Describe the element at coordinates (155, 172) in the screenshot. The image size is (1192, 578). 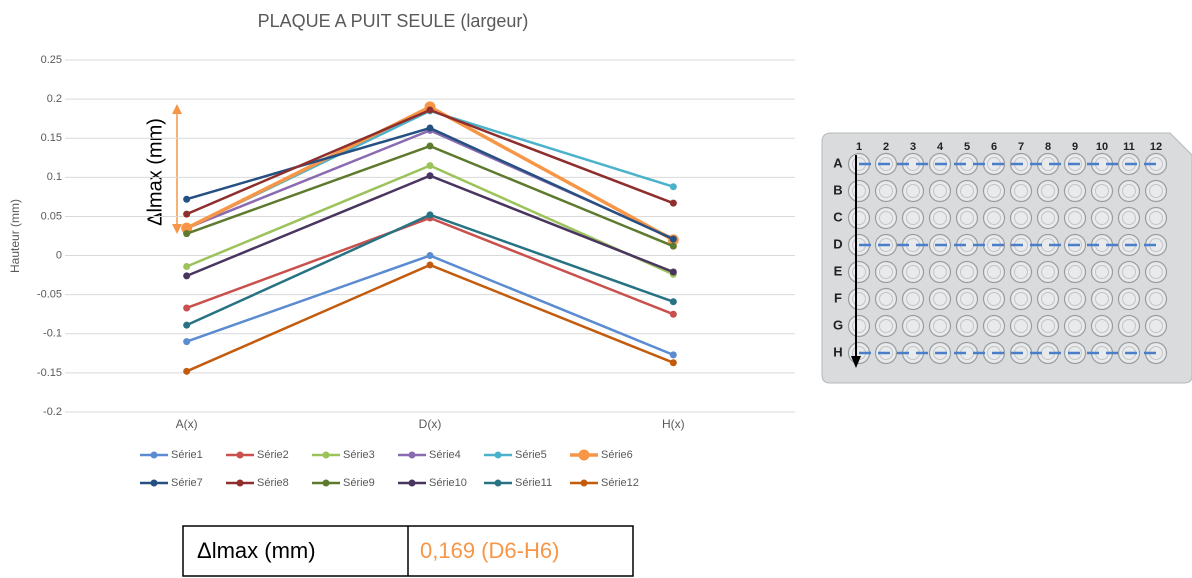
I see `annotation: Δlmax (mm)` at that location.